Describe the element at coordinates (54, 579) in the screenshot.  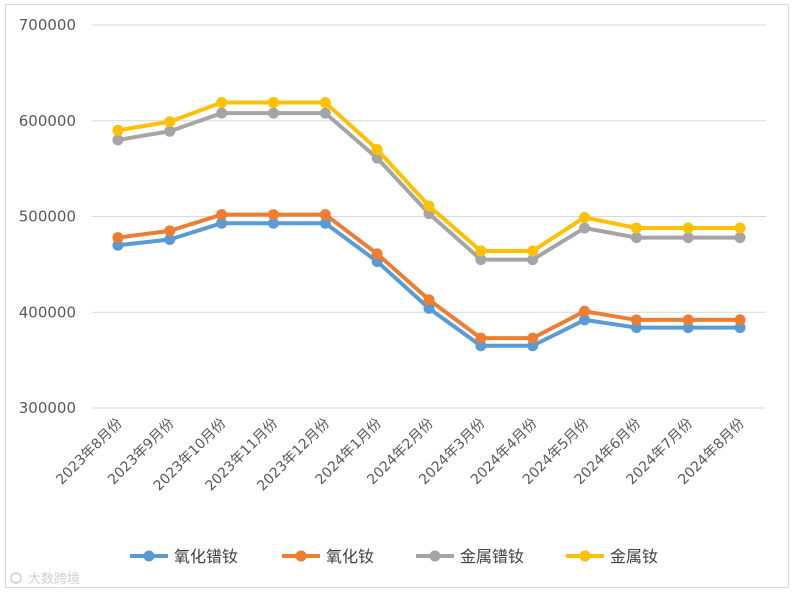
I see `watermark-text: 大数跨境` at that location.